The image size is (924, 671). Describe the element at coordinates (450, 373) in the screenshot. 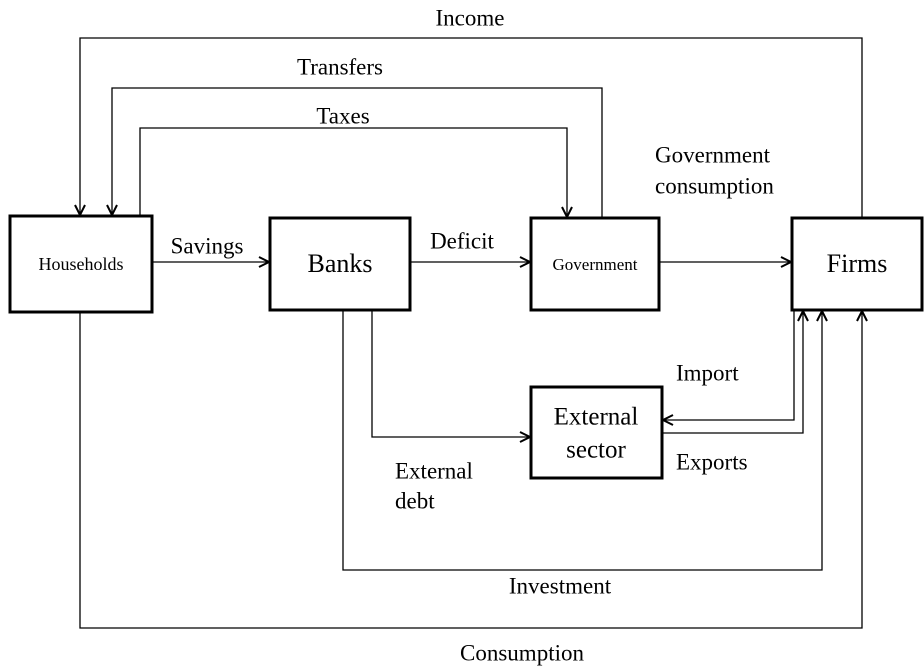

I see `external-debt-flow` at that location.